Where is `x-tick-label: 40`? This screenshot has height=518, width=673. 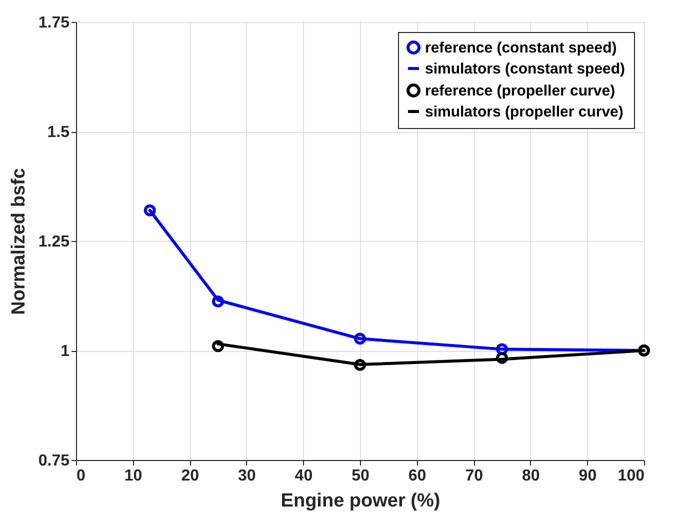 x-tick-label: 40 is located at coordinates (303, 476).